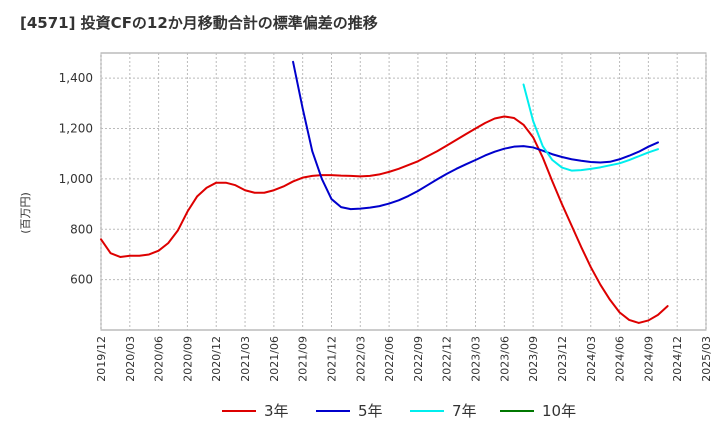  What do you see at coordinates (76, 78) in the screenshot?
I see `y-tick-label: 1,400` at bounding box center [76, 78].